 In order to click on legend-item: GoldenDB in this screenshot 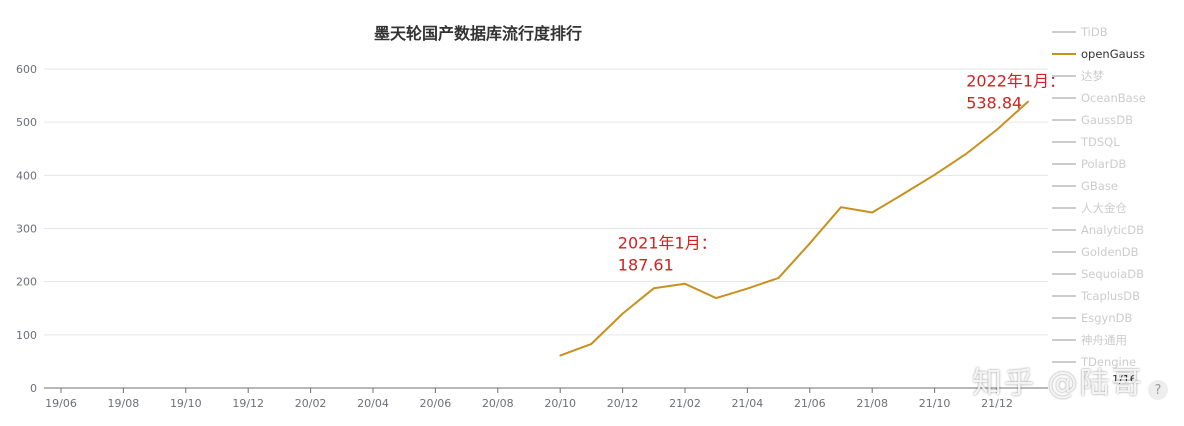, I will do `click(1117, 252)`.